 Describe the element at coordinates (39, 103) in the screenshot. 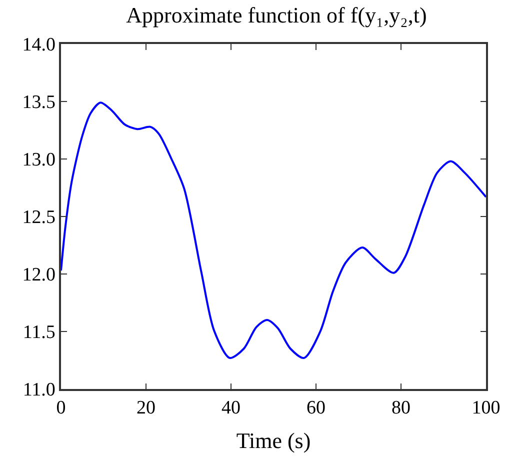

I see `y-tick-label: 13.5` at that location.